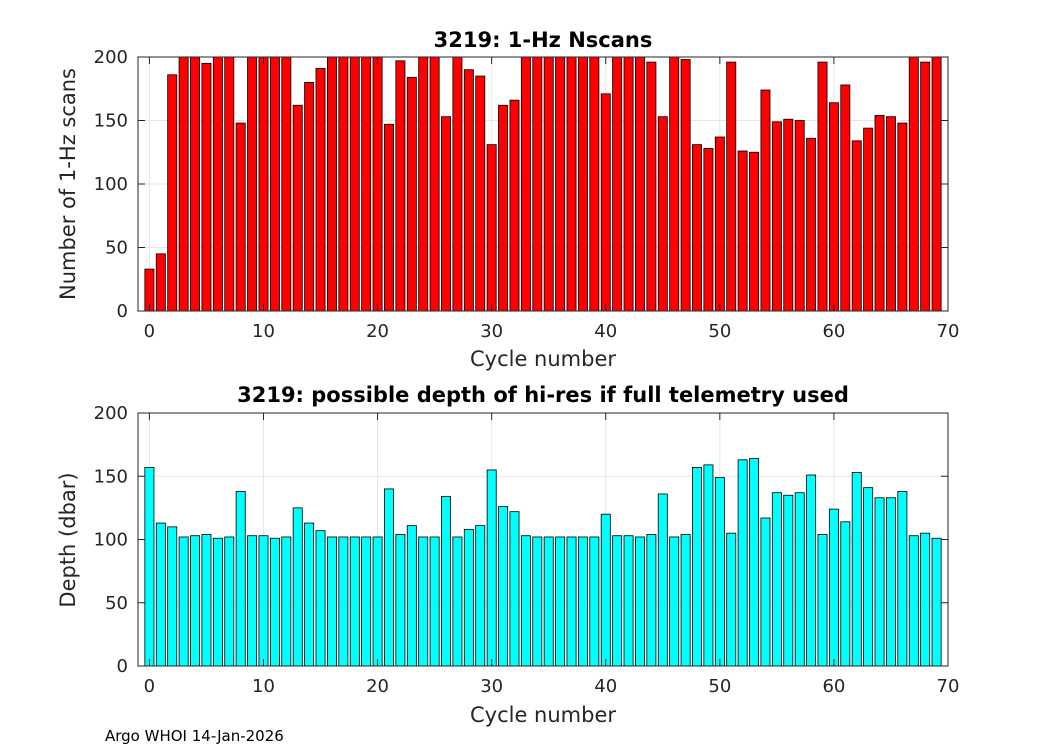  What do you see at coordinates (68, 539) in the screenshot?
I see `y-axis-label-depth: Depth (dbar)` at bounding box center [68, 539].